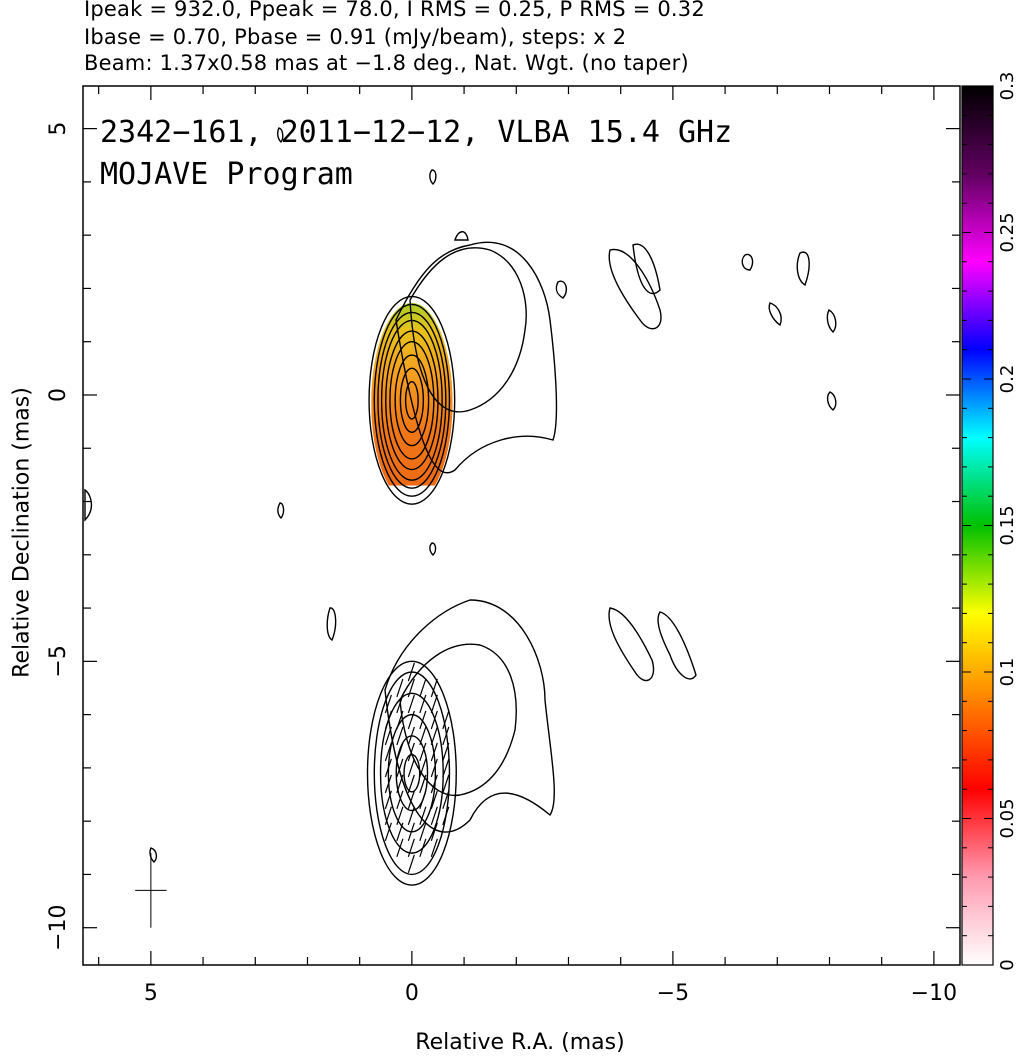 The height and width of the screenshot is (1061, 1022). Describe the element at coordinates (673, 993) in the screenshot. I see `x-tick-label: −5` at that location.